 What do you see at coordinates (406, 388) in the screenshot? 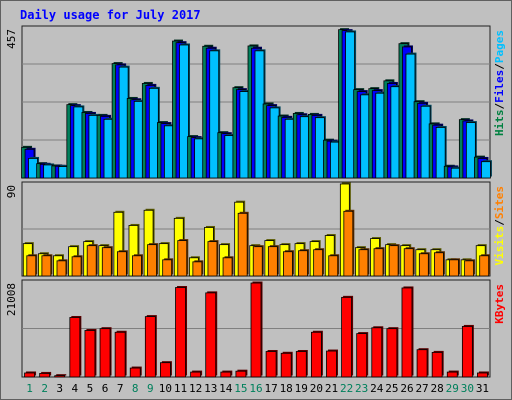
I see `x-tick-label: 26` at bounding box center [406, 388].